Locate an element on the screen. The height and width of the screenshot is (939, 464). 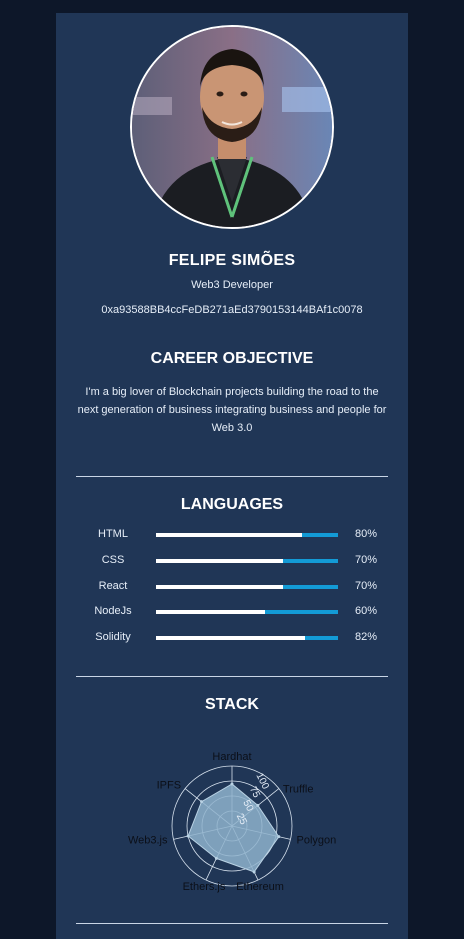
radar-point-polygon is located at coordinates (279, 837).